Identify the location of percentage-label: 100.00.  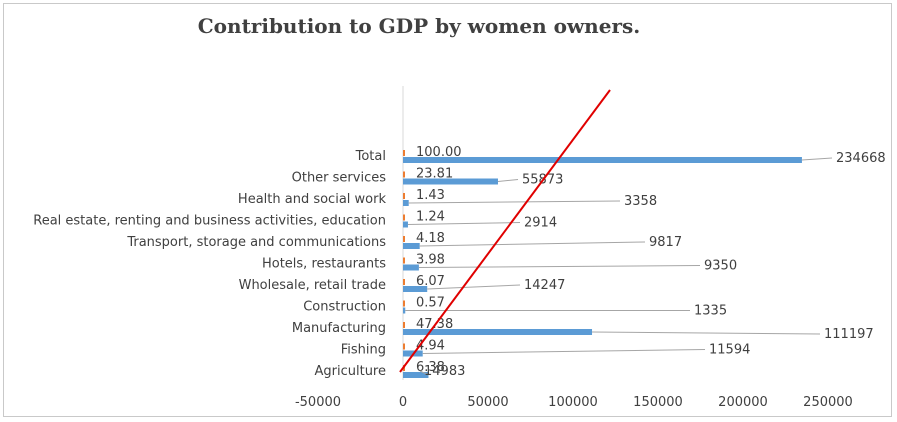
(439, 152).